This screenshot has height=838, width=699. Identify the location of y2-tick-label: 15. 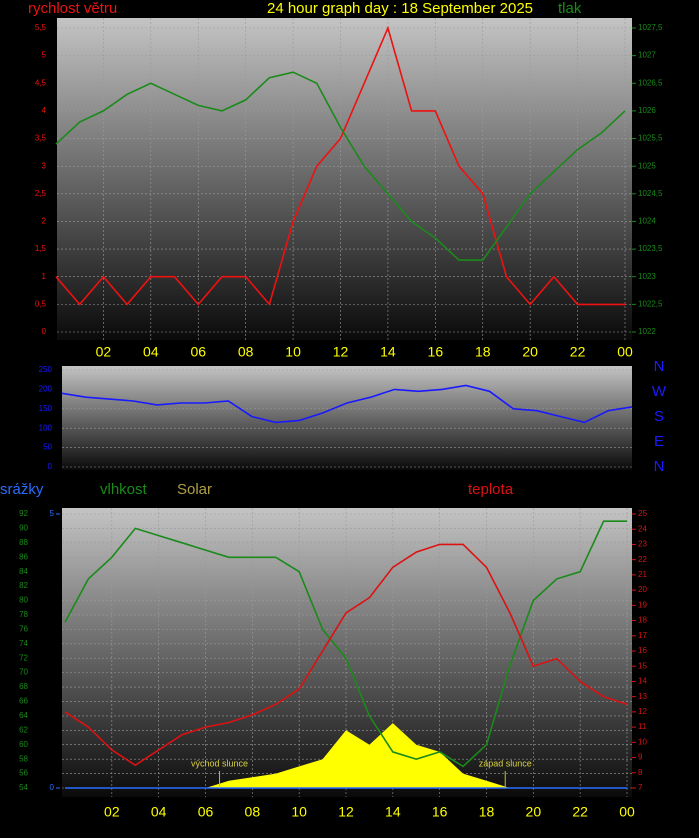
(642, 665).